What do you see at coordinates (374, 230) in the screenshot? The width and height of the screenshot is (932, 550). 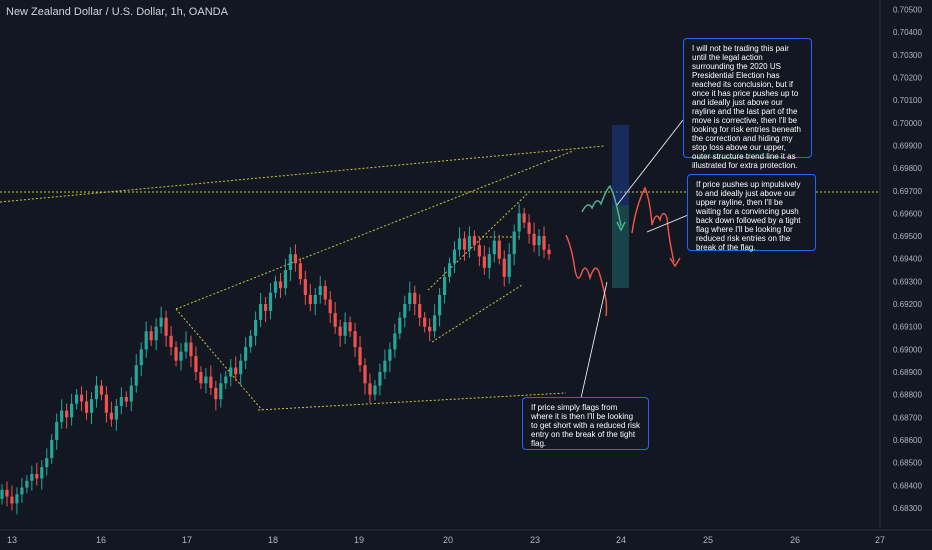 I see `upper-channel-line` at bounding box center [374, 230].